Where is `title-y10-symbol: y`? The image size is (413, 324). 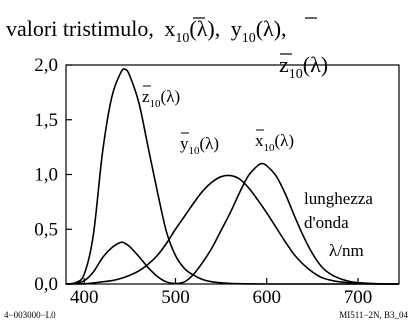 title-y10-symbol: y is located at coordinates (236, 28).